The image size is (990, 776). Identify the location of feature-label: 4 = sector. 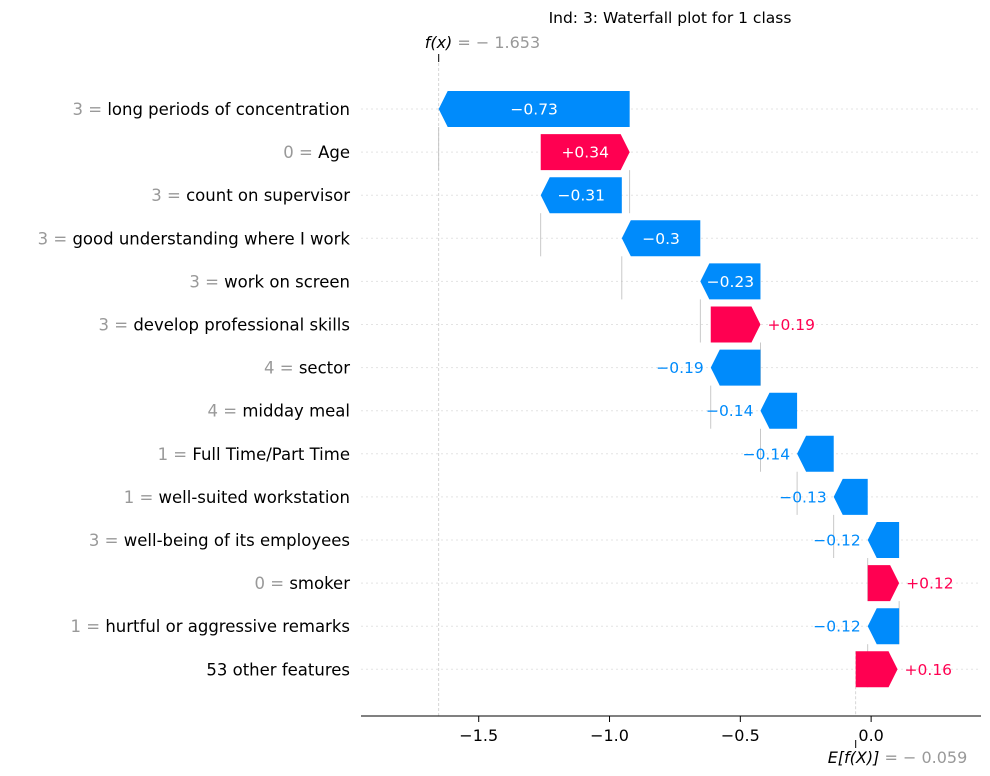
(307, 368).